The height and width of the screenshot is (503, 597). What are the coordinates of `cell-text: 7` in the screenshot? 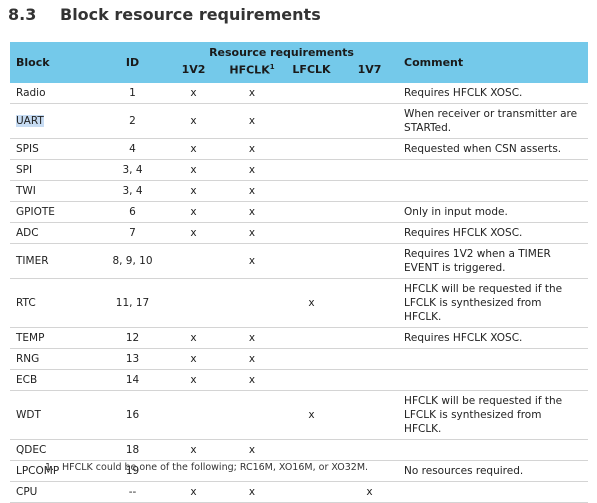 It's located at (132, 232).